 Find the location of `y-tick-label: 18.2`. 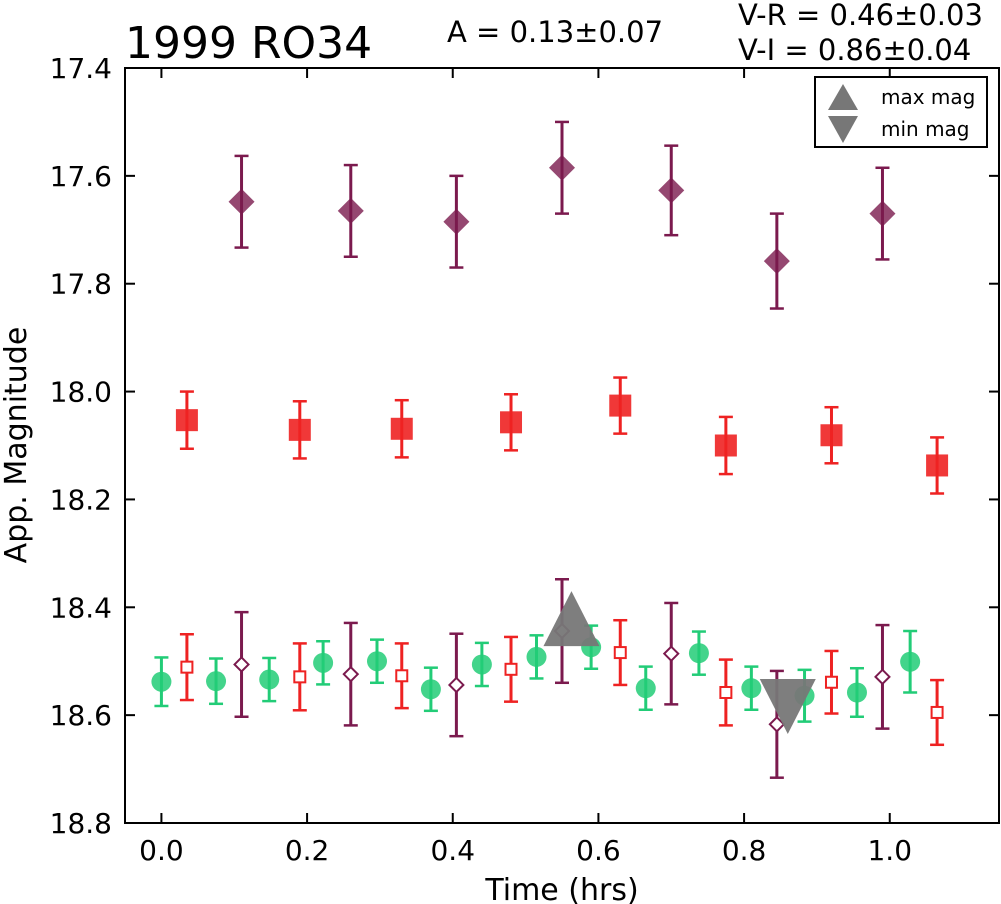

y-tick-label: 18.2 is located at coordinates (81, 499).